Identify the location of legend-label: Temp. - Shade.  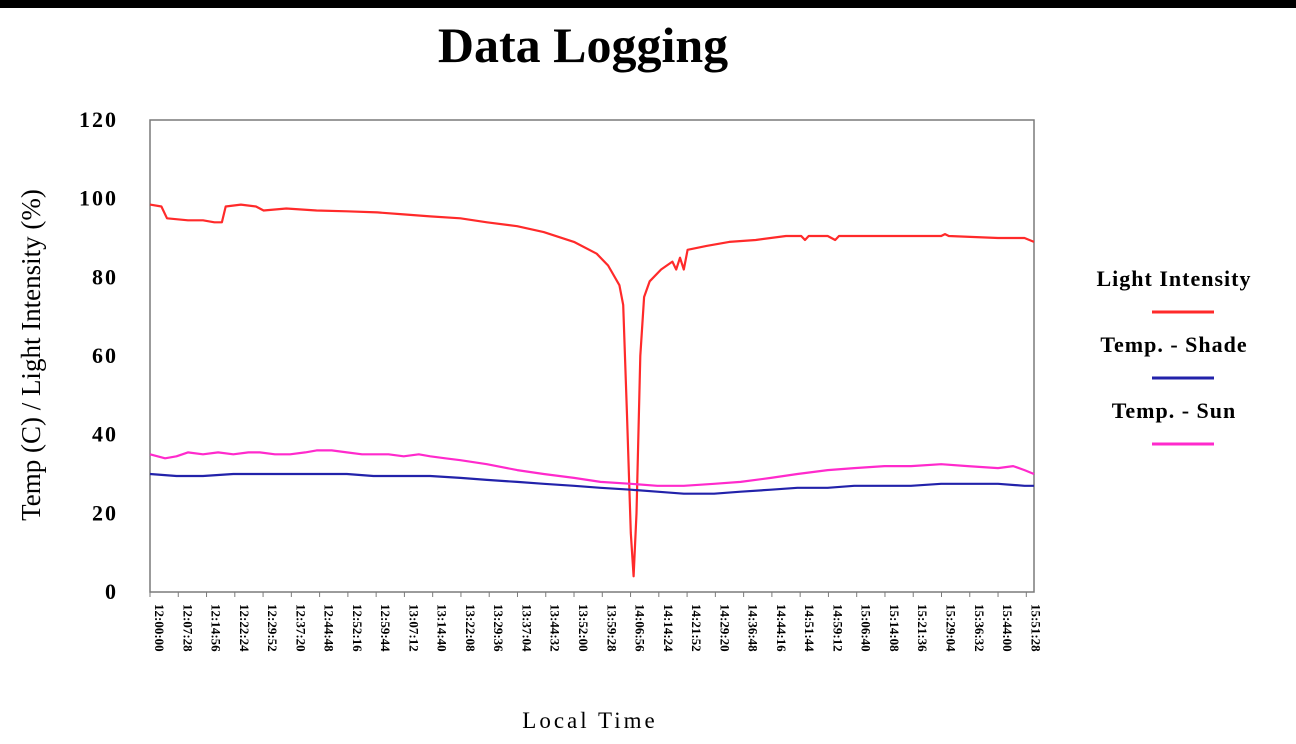
(1173, 344).